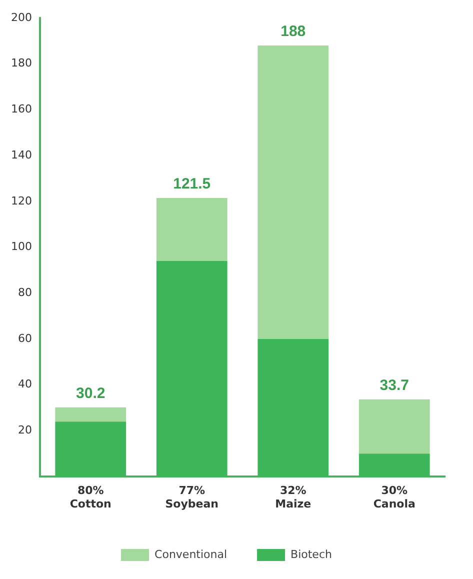  What do you see at coordinates (191, 497) in the screenshot?
I see `x-tick-label: 77% Soybean` at bounding box center [191, 497].